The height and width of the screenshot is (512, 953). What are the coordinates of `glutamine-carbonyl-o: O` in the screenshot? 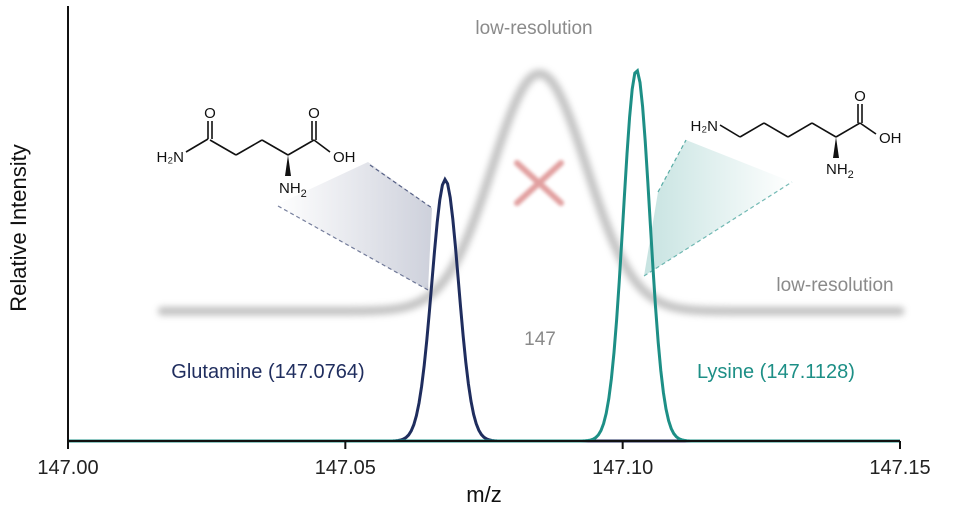 It's located at (210, 113).